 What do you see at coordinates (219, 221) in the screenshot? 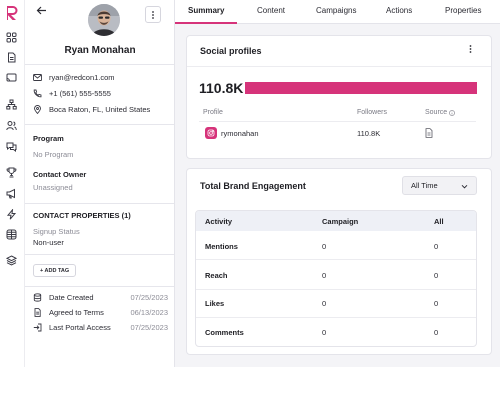
I see `activity-column-header: Activity` at bounding box center [219, 221].